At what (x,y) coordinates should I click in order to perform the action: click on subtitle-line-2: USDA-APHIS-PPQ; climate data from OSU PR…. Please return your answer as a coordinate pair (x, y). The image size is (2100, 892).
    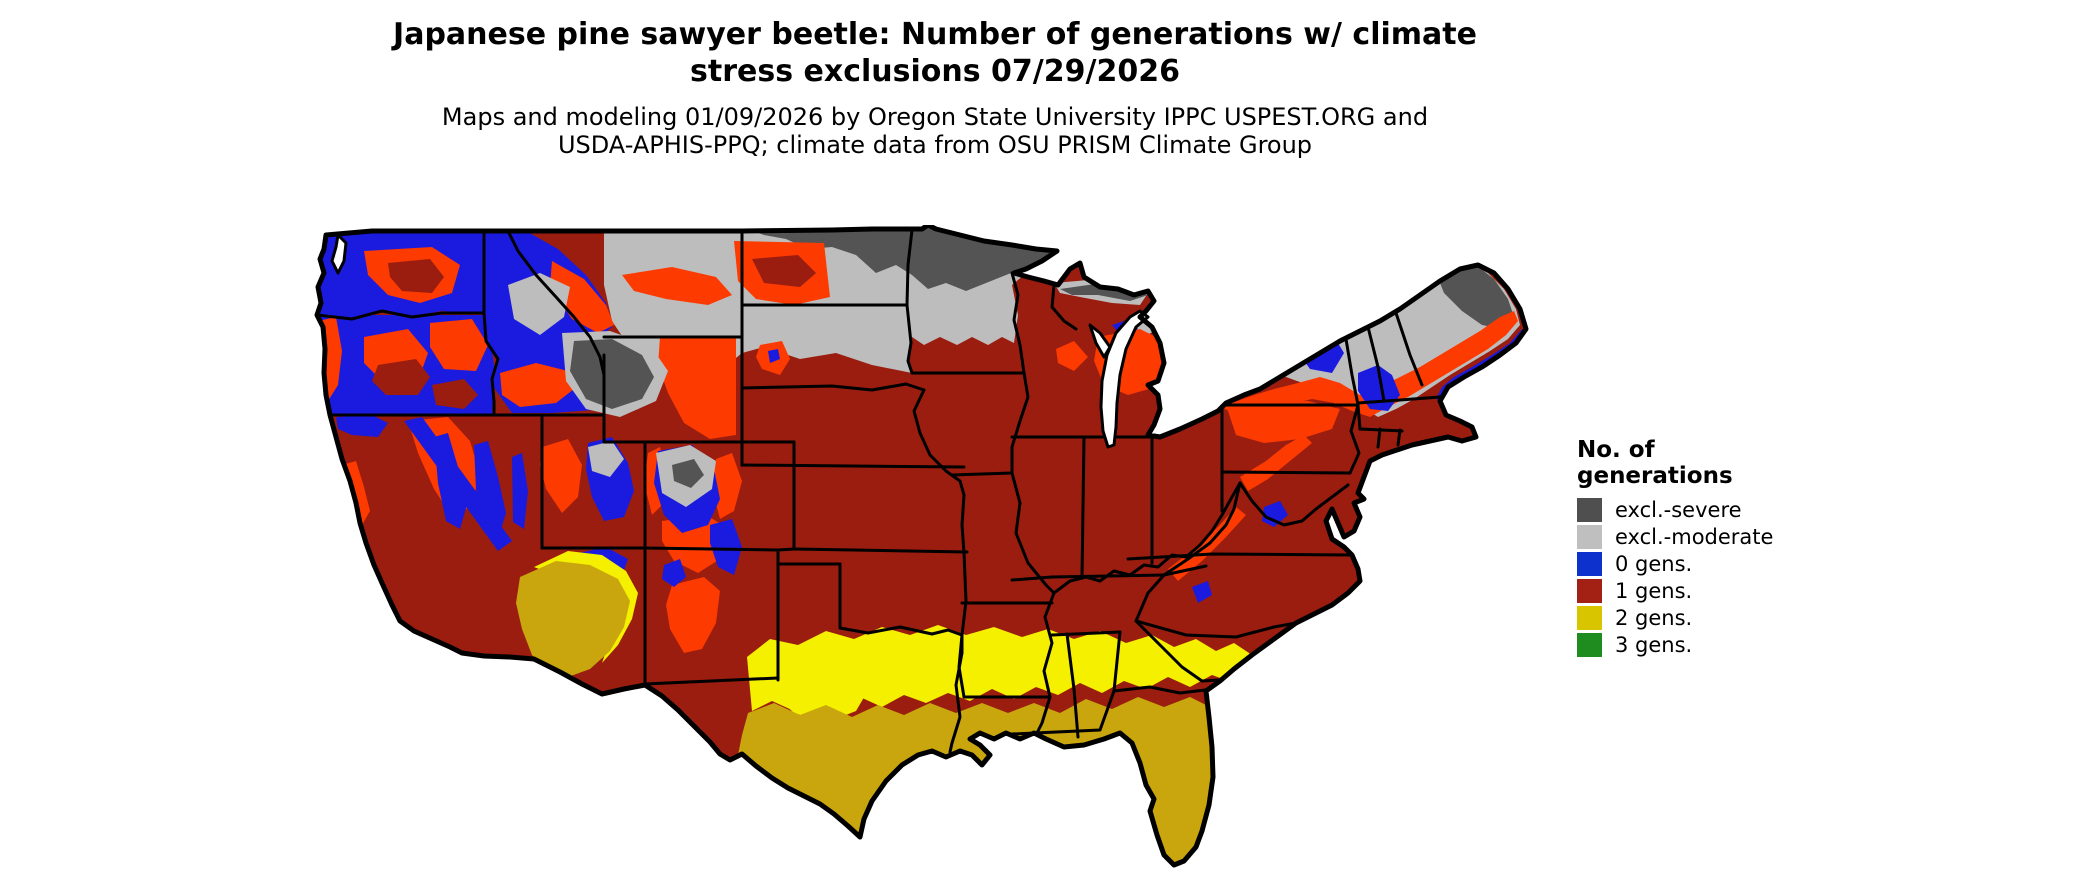
    Looking at the image, I should click on (935, 145).